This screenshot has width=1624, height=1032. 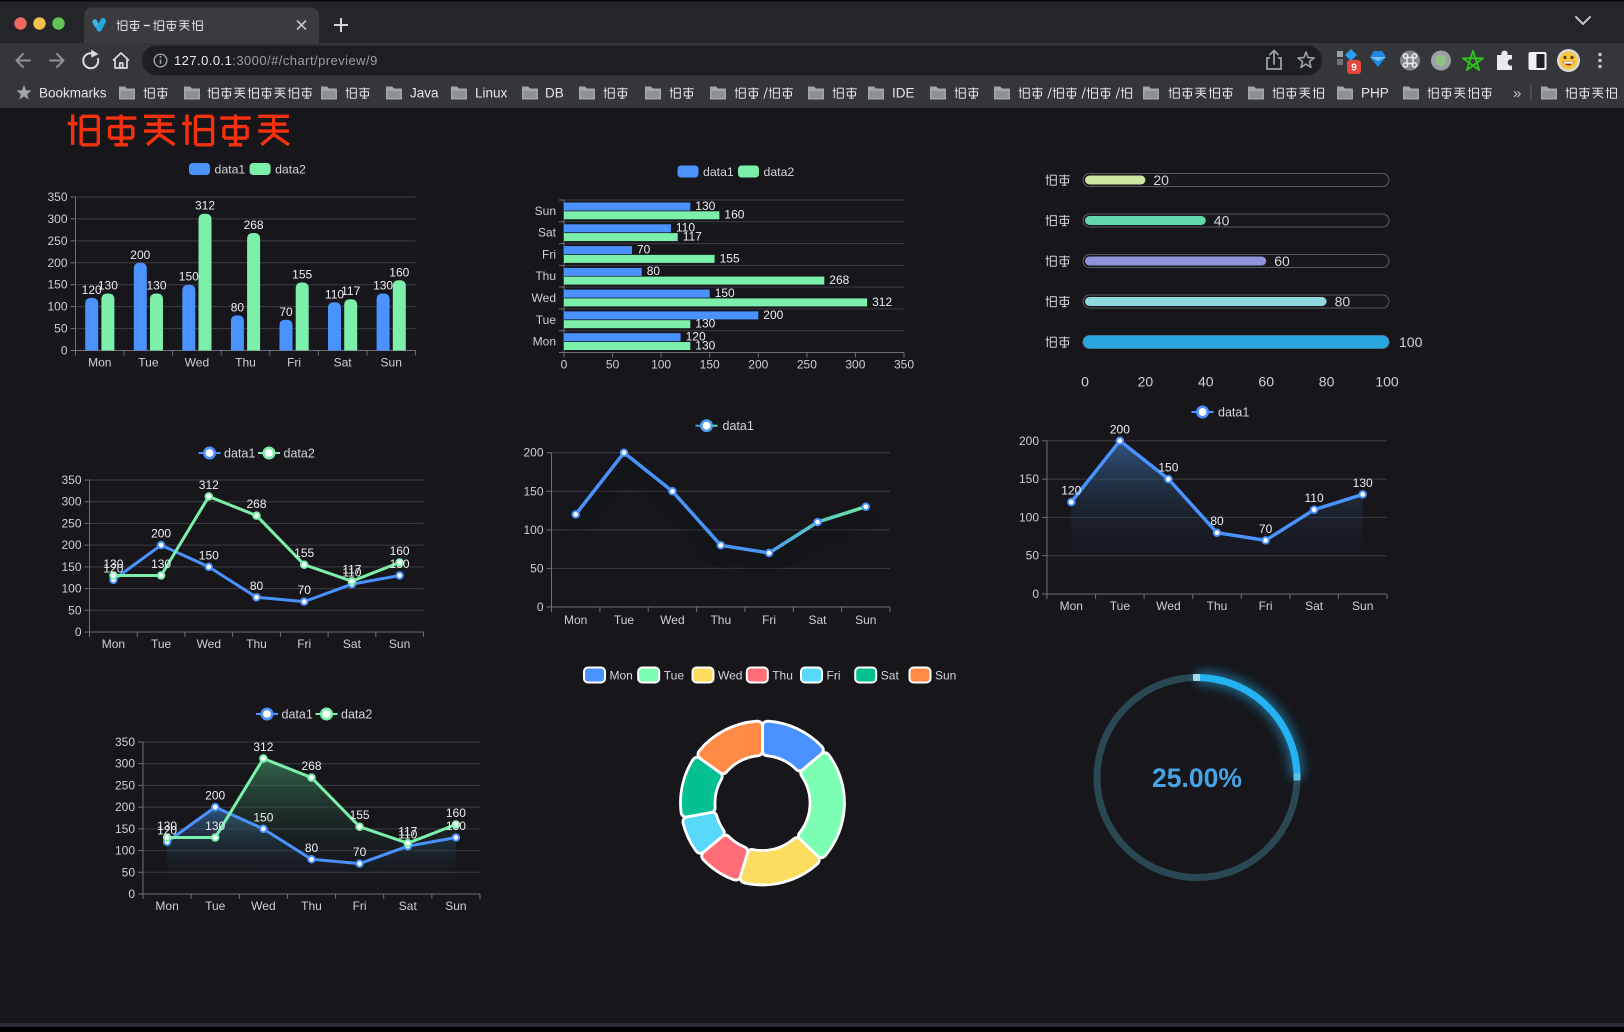 What do you see at coordinates (1206, 382) in the screenshot?
I see `svg-text: 40` at bounding box center [1206, 382].